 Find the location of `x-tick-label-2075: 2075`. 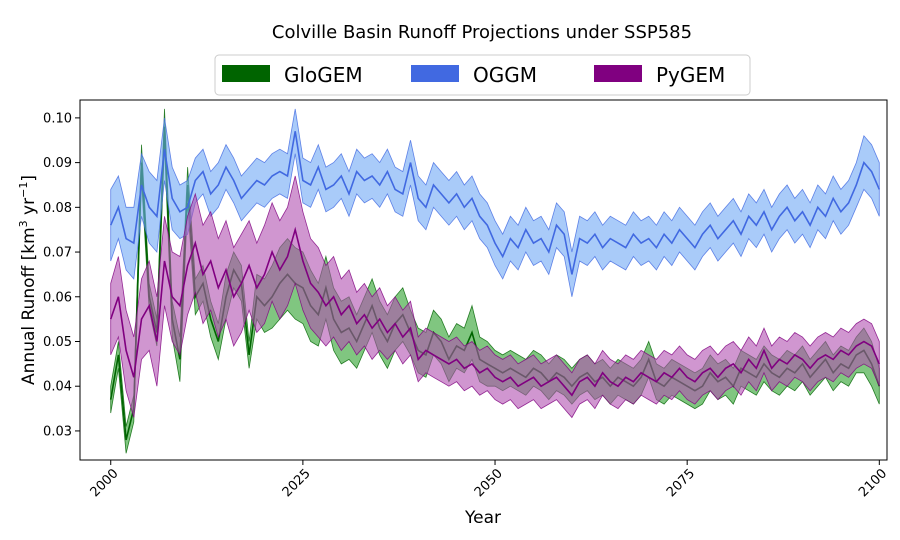

x-tick-label-2075: 2075 is located at coordinates (681, 483).